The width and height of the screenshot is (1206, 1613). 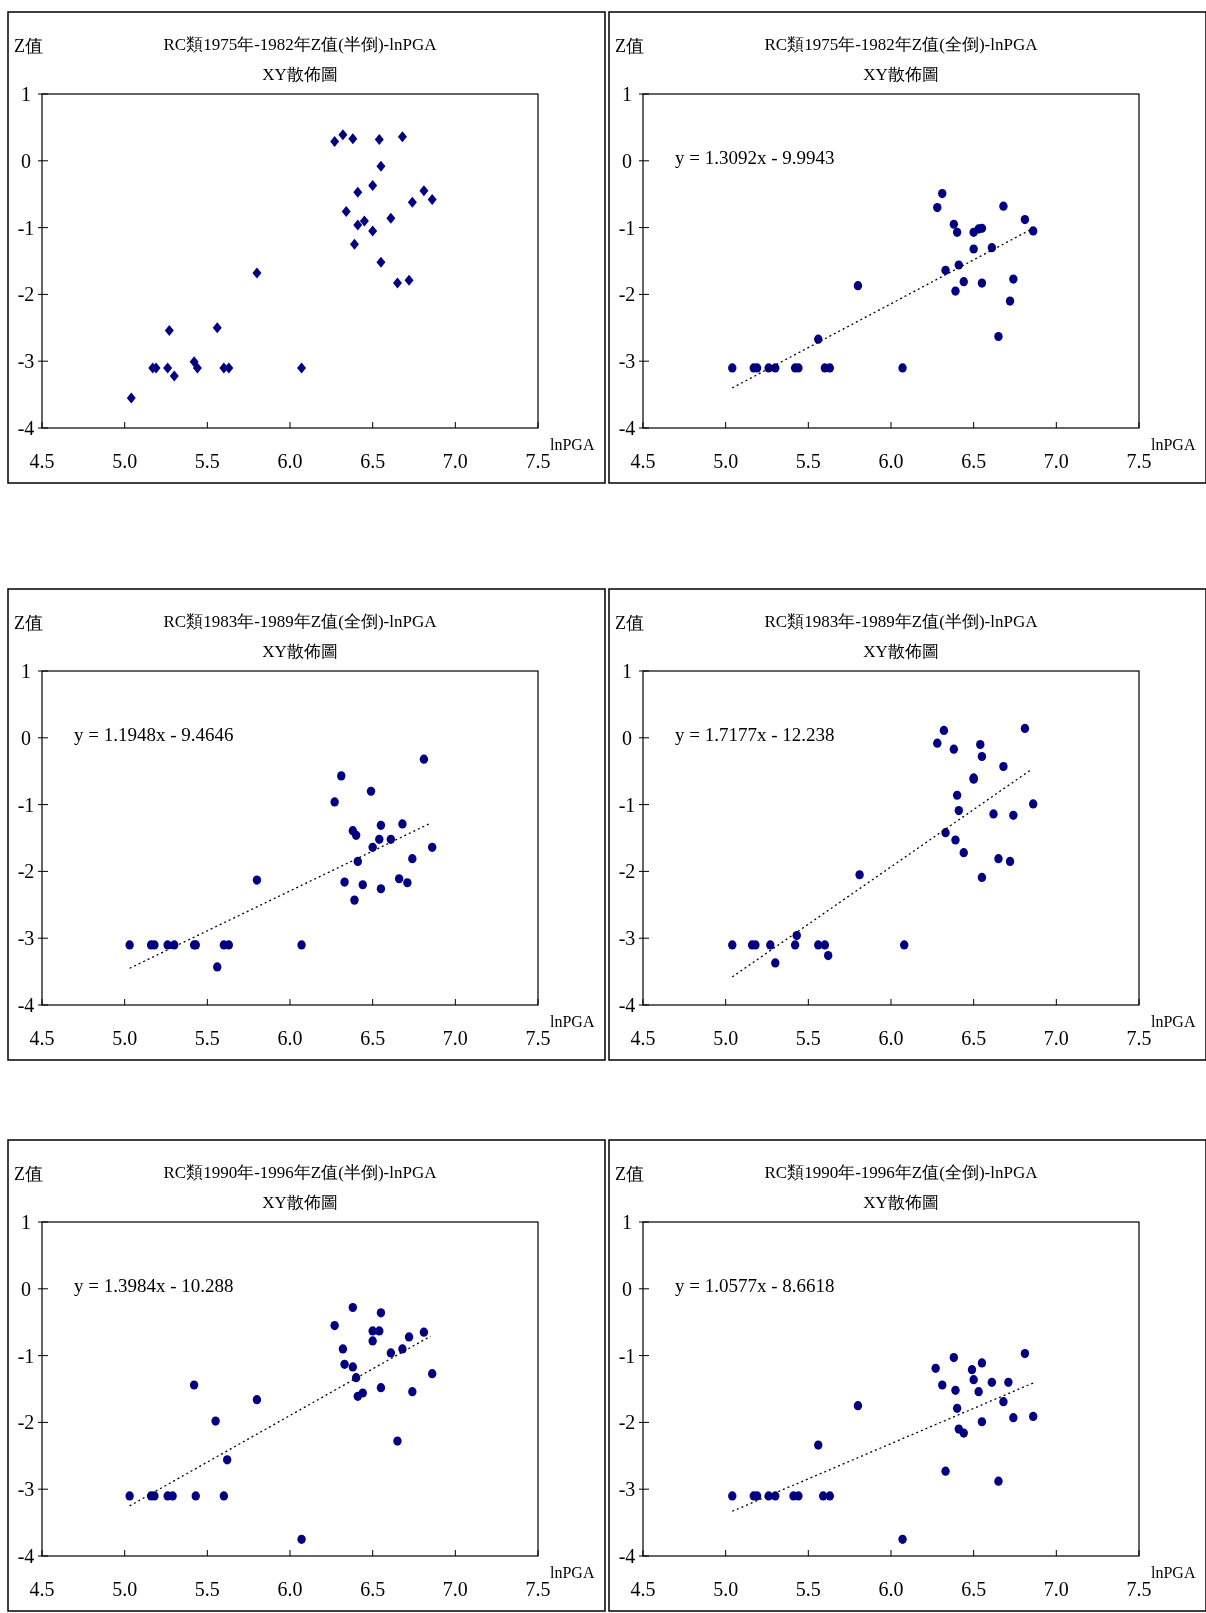 I want to click on annotation: y = 1.3984x - 10.288, so click(x=154, y=1286).